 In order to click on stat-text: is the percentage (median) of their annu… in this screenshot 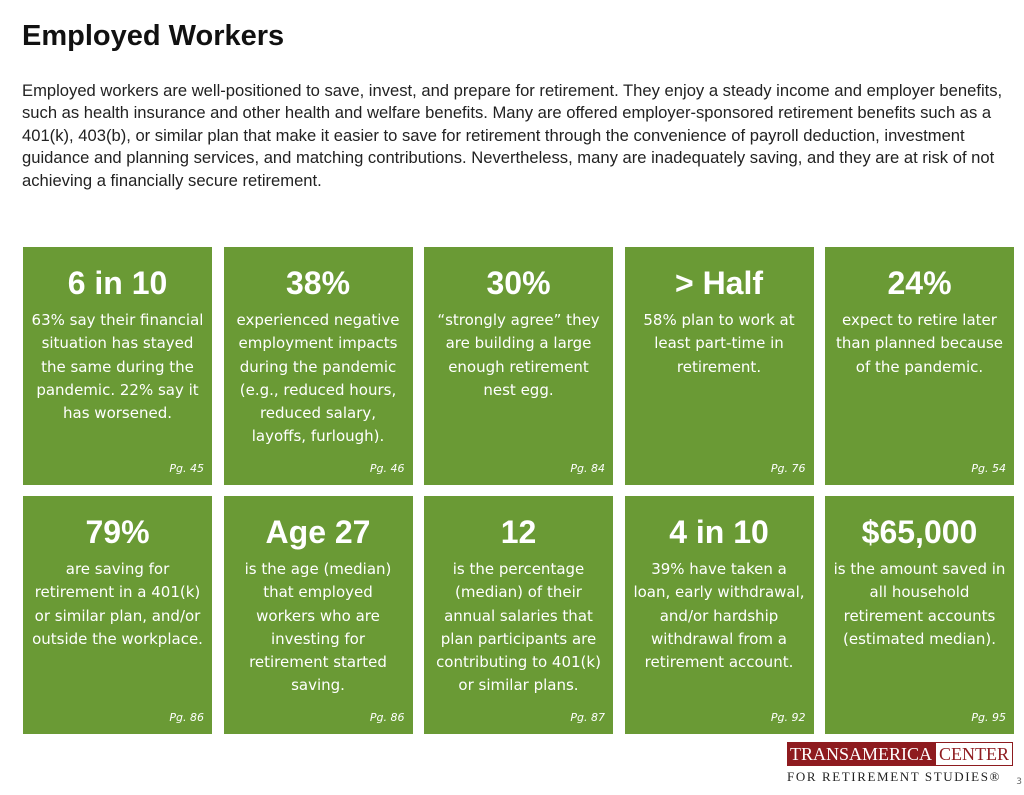, I will do `click(518, 627)`.